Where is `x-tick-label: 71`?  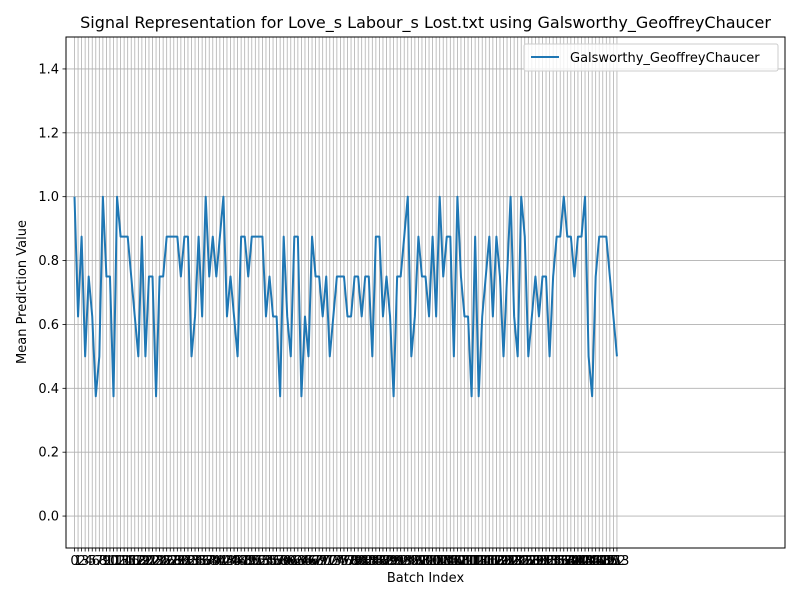
x-tick-label: 71 is located at coordinates (326, 561).